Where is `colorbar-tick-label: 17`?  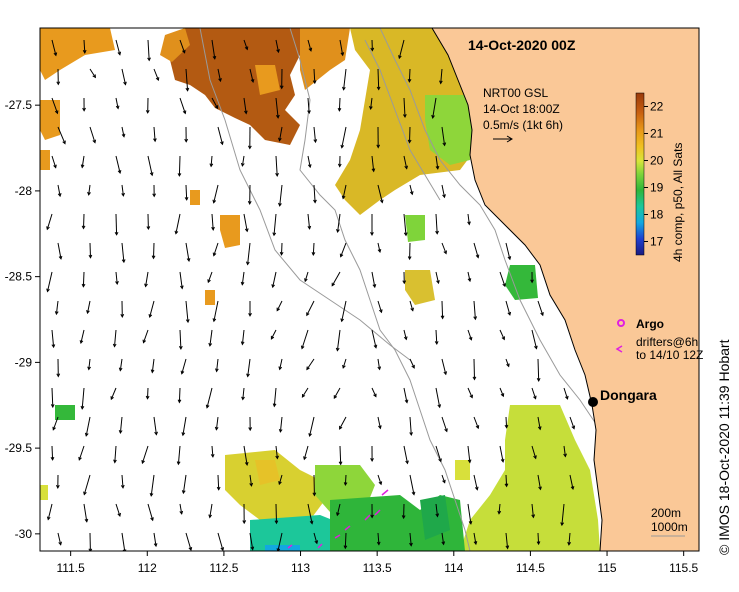
colorbar-tick-label: 17 is located at coordinates (657, 242).